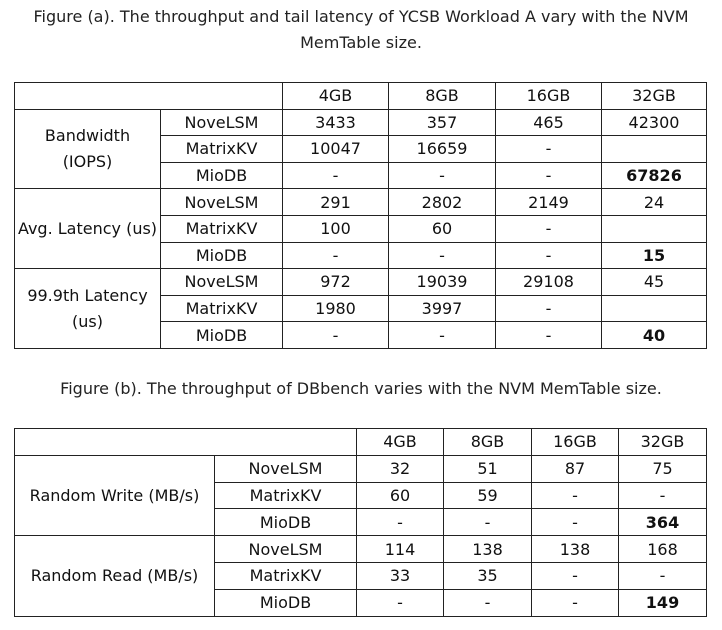 This screenshot has width=722, height=630. I want to click on table-row: MatrixKV 10047 16659 -, so click(361, 149).